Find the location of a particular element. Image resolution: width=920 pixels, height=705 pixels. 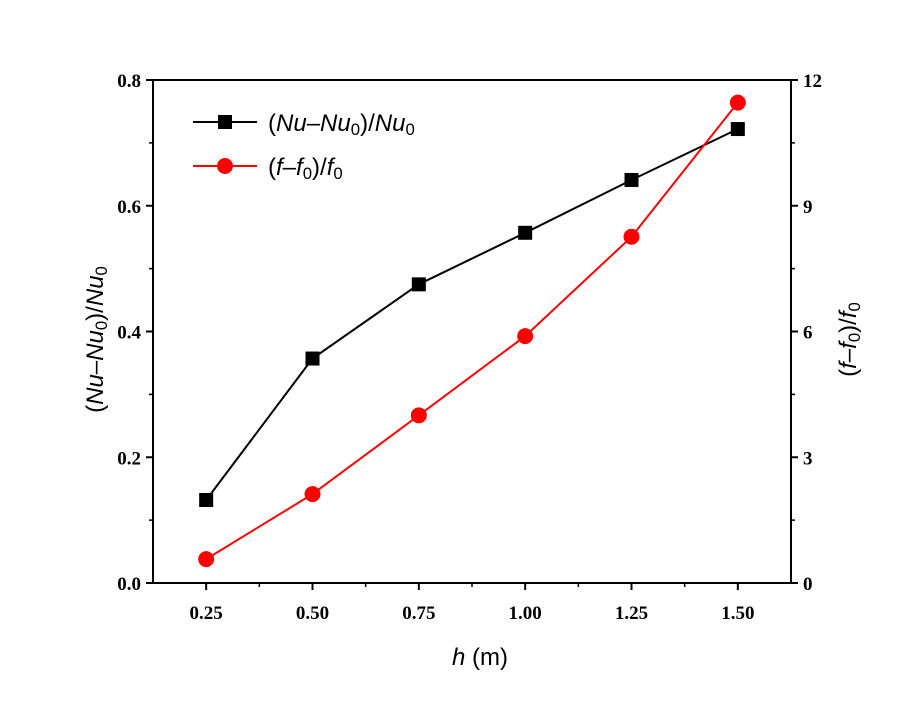

y-left-axis-title-part: ( is located at coordinates (95, 409).